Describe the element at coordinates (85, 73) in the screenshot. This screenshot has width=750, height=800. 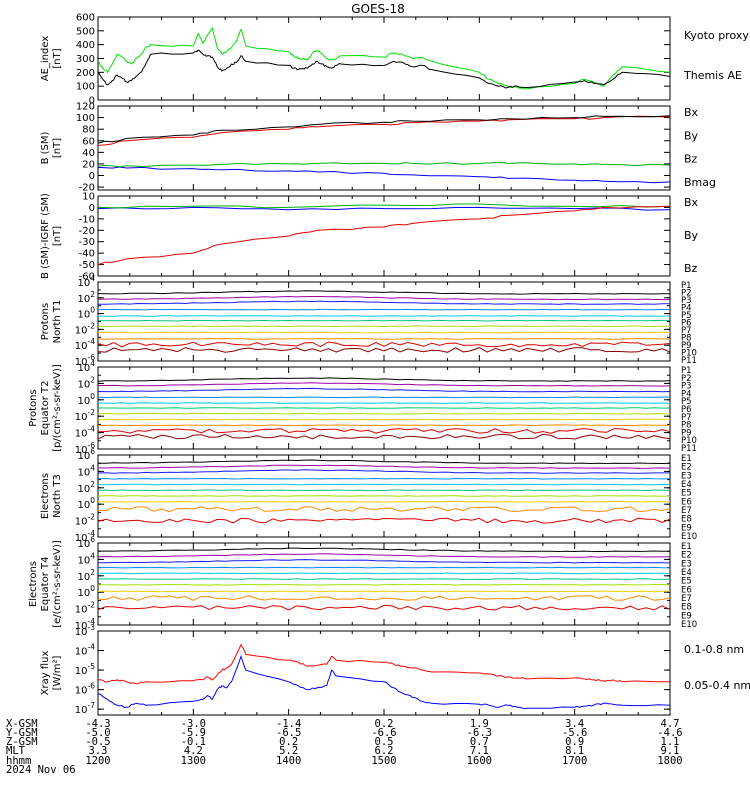
I see `y-tick-label: 200` at that location.